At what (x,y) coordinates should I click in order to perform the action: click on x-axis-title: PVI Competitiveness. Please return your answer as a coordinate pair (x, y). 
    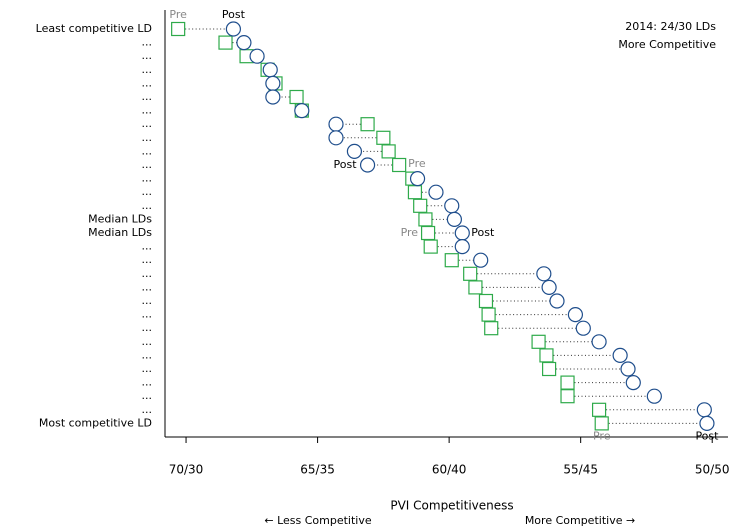
    Looking at the image, I should click on (451, 506).